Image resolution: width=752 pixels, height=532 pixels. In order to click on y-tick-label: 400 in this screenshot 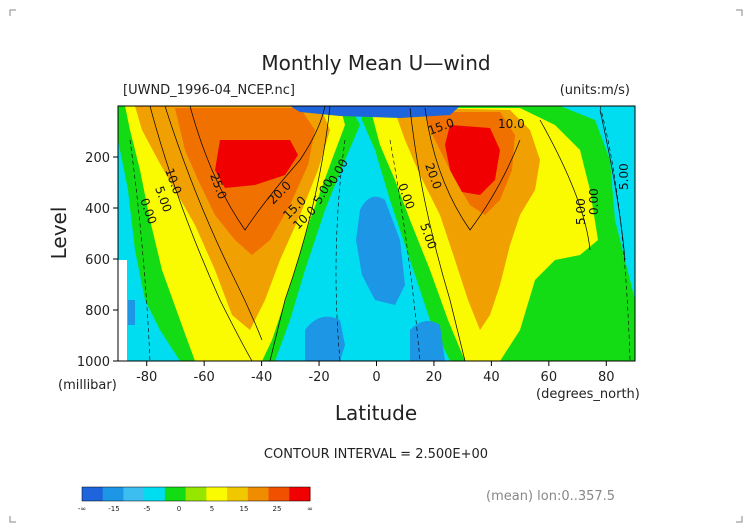, I will do `click(97, 209)`.